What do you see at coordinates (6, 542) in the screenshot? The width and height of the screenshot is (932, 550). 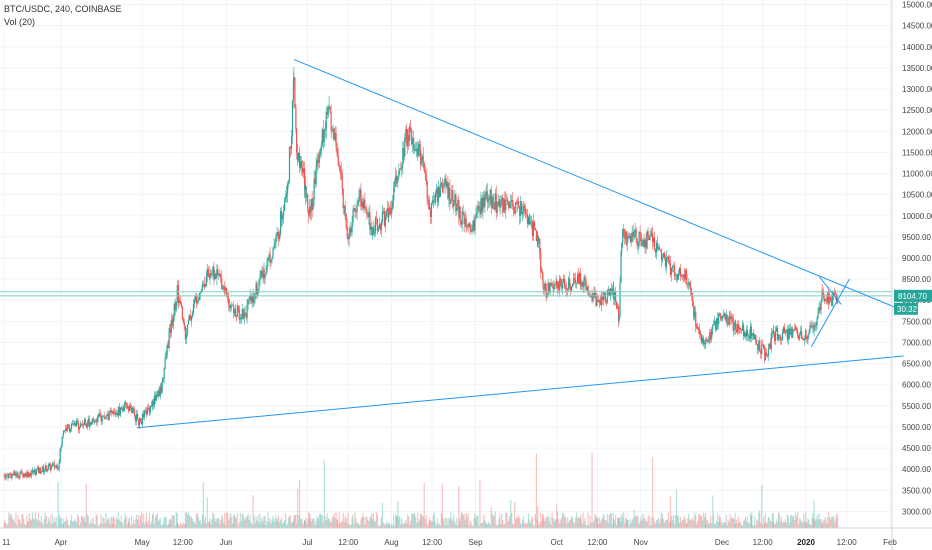 I see `x-tick-label: 11` at bounding box center [6, 542].